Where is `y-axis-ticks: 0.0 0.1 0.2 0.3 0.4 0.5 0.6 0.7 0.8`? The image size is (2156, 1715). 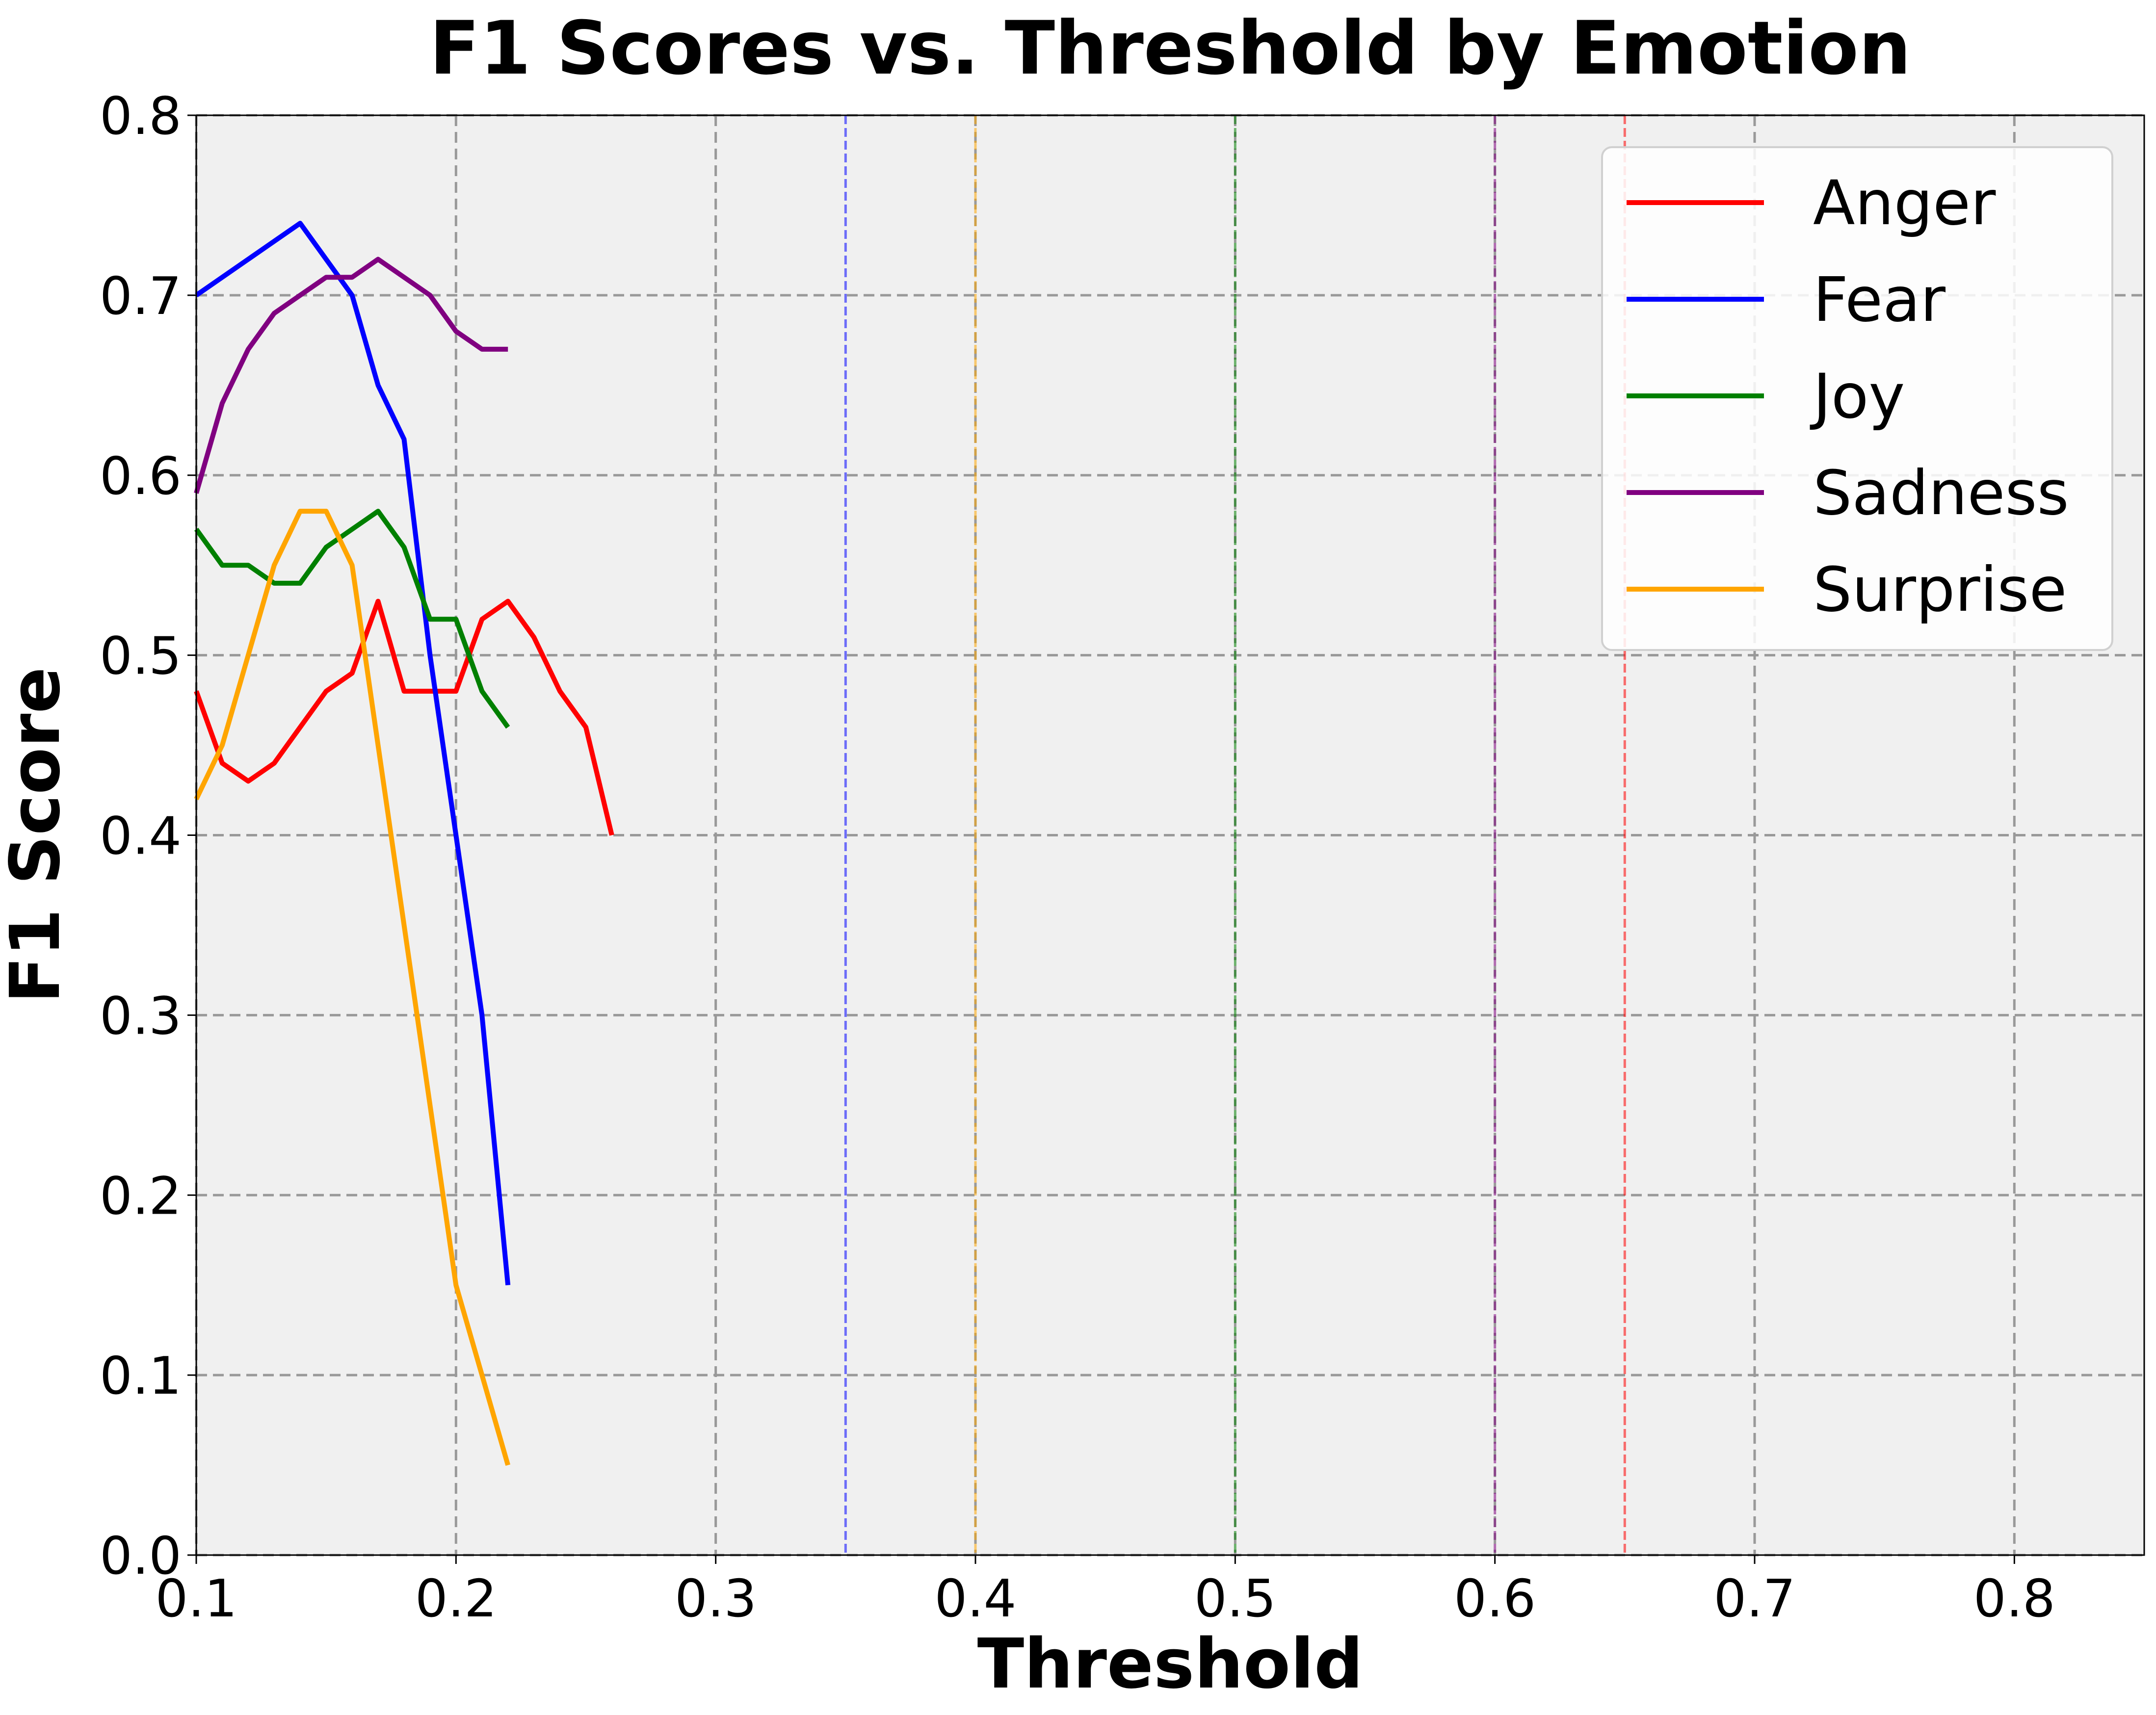
y-axis-ticks: 0.0 0.1 0.2 0.3 0.4 0.5 0.6 0.7 0.8 is located at coordinates (148, 836).